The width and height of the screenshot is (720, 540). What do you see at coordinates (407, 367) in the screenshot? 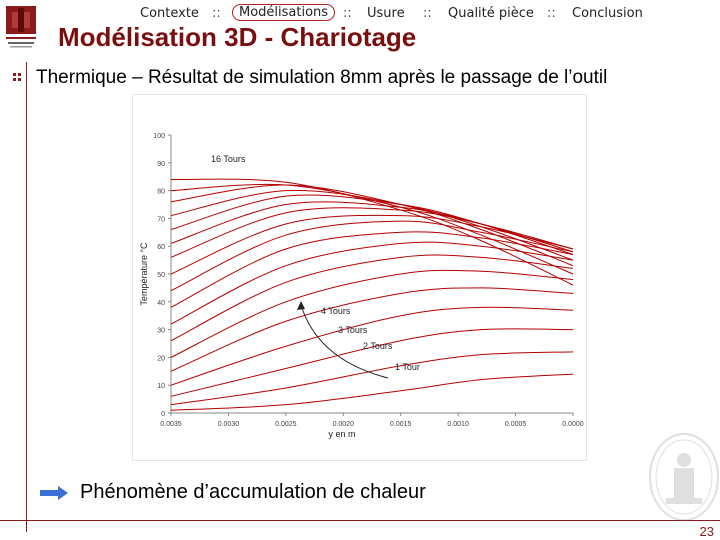
I see `chart-annotation: 1 Tour` at bounding box center [407, 367].